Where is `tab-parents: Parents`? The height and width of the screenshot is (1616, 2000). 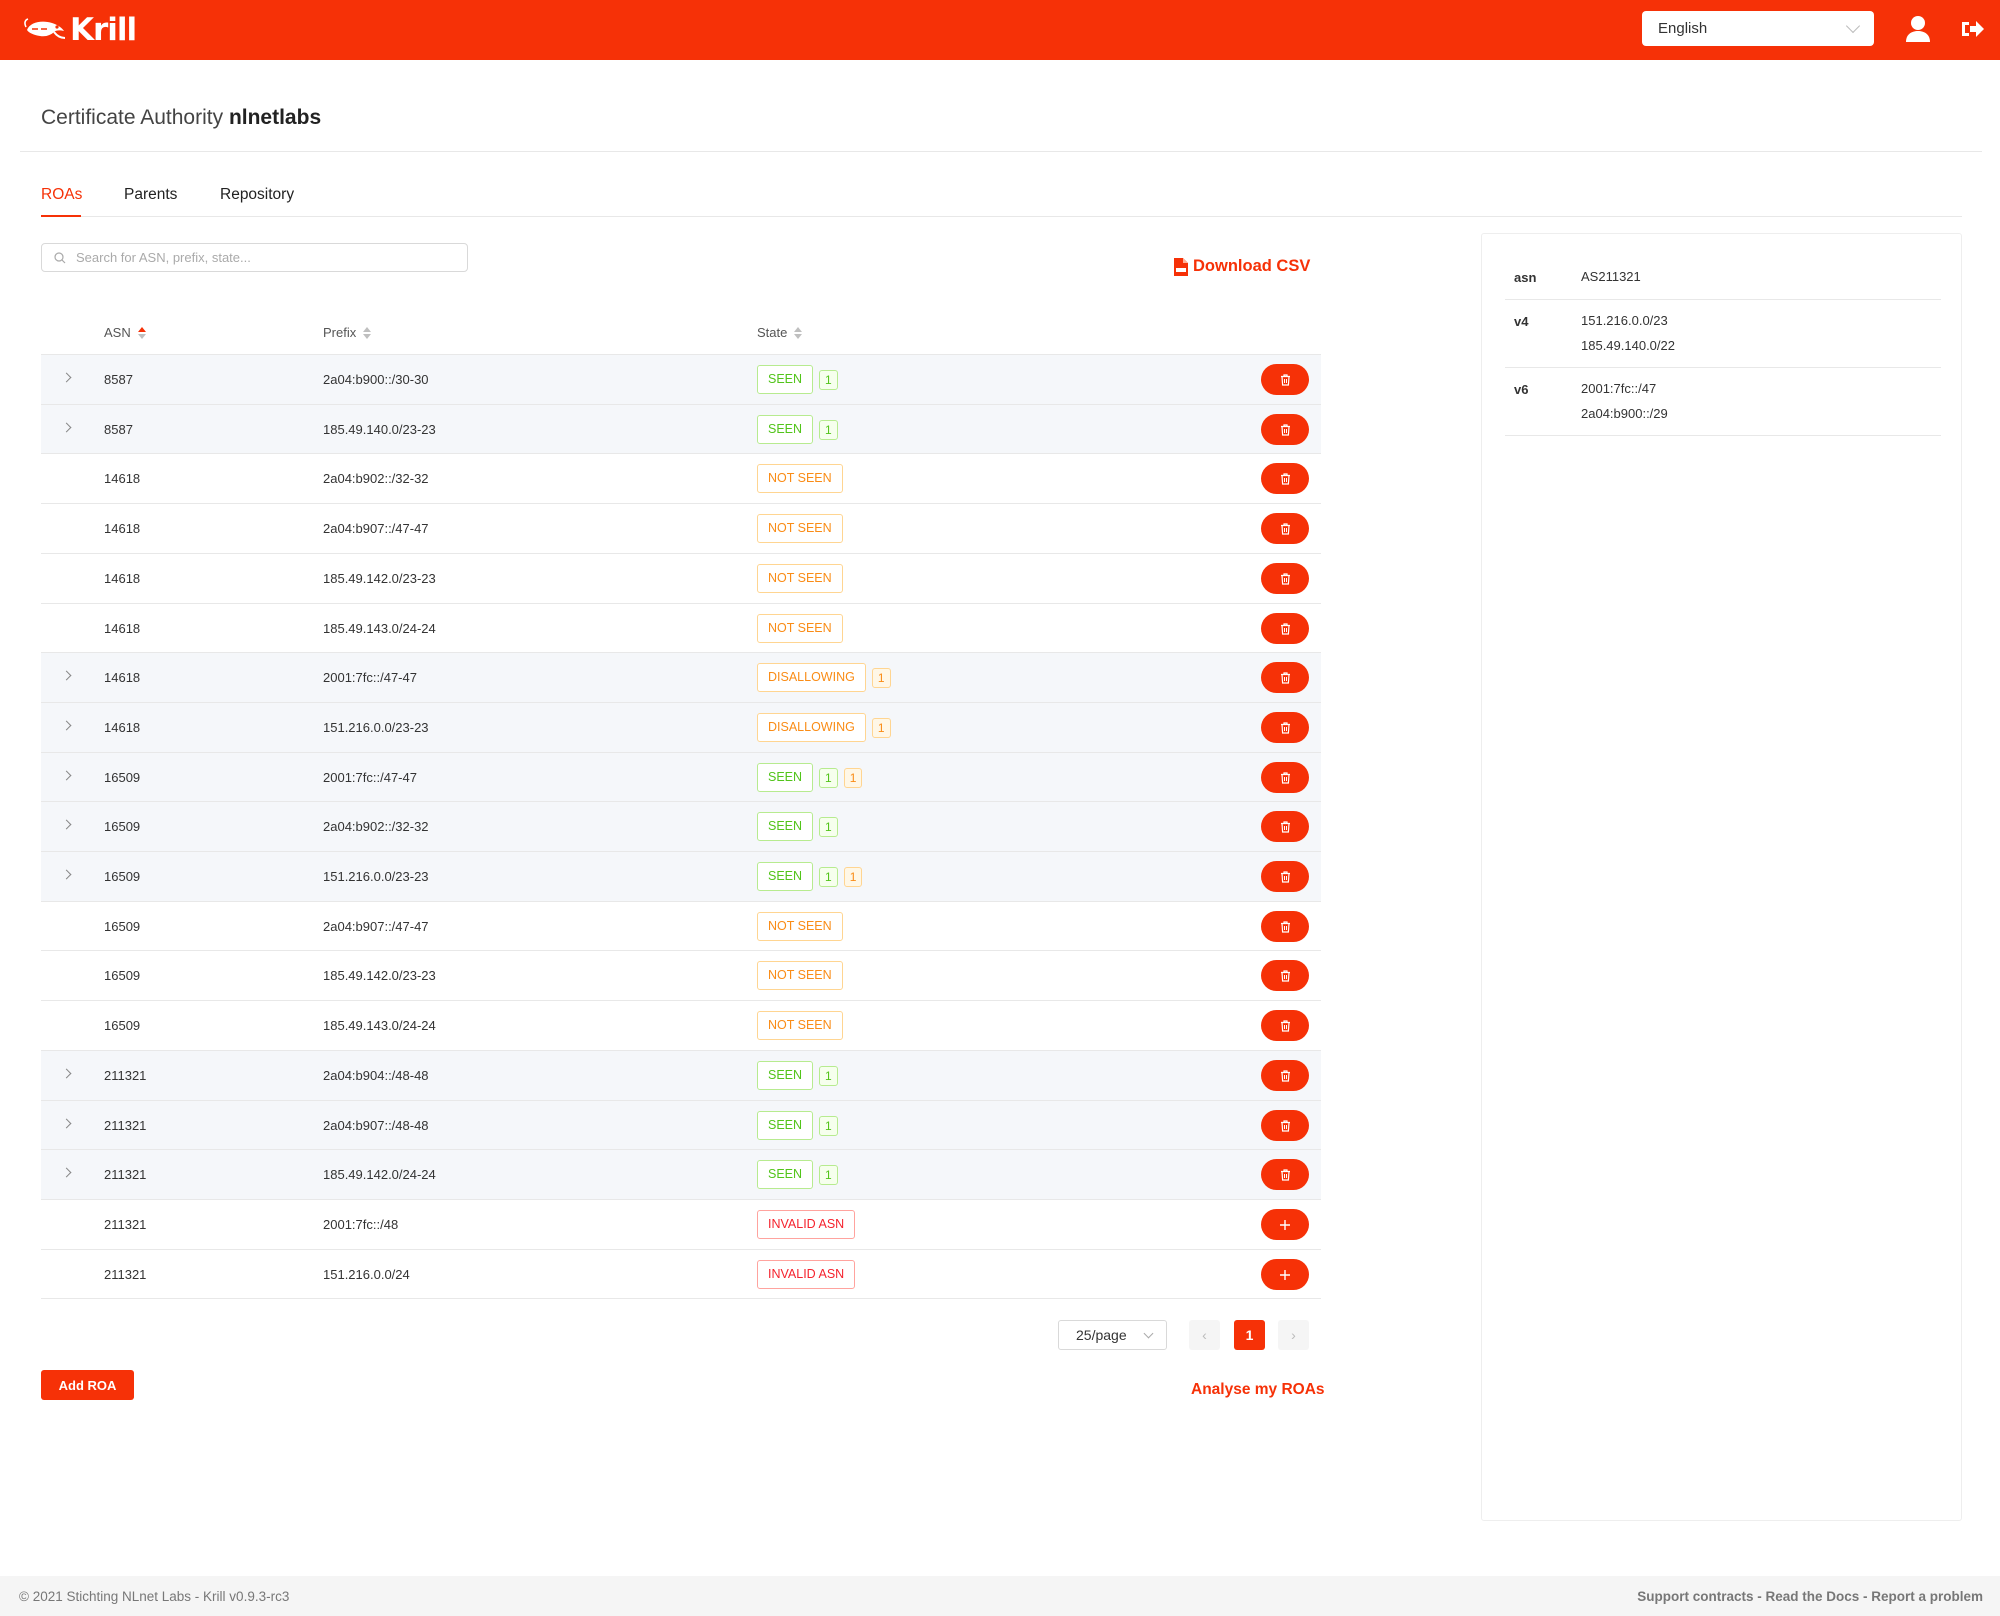 tab-parents: Parents is located at coordinates (151, 194).